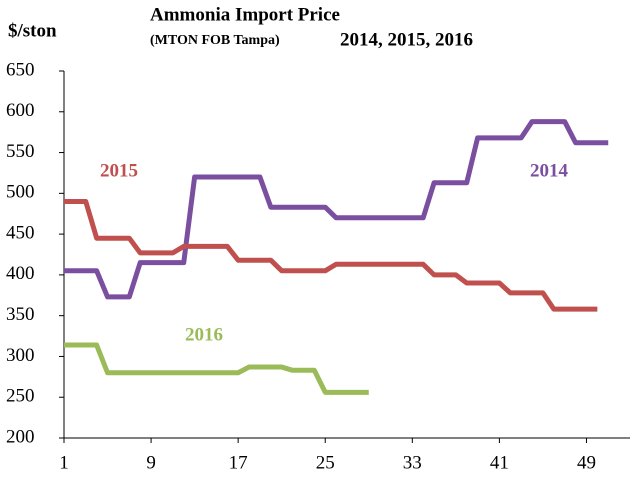 The height and width of the screenshot is (485, 640). Describe the element at coordinates (216, 368) in the screenshot. I see `series-line` at that location.